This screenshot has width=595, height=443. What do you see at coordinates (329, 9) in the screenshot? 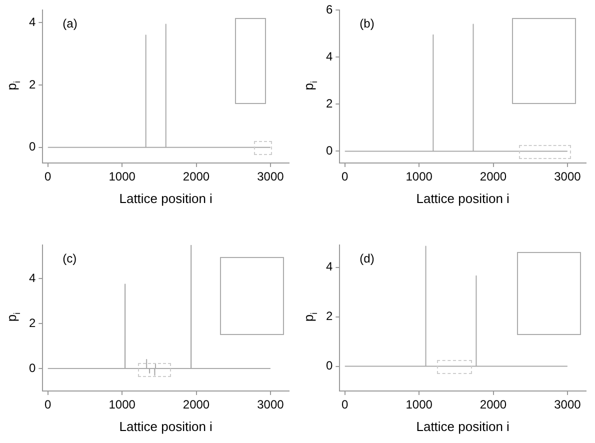
I see `y-tick-label: 6` at bounding box center [329, 9].